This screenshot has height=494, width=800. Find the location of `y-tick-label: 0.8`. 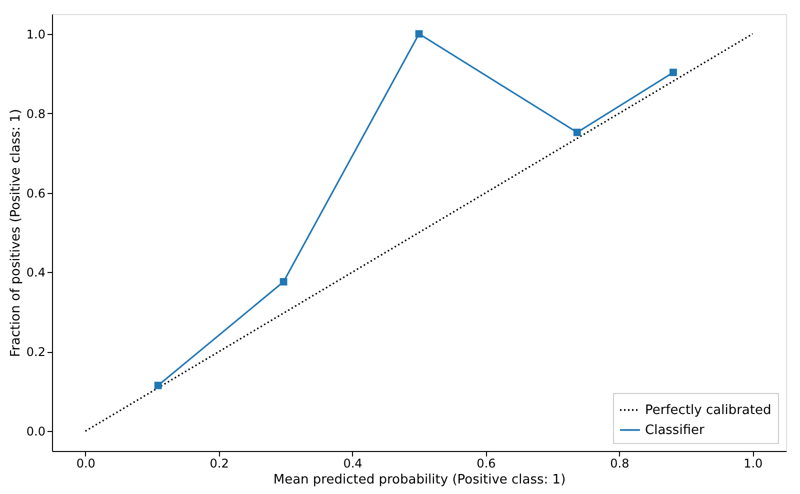

y-tick-label: 0.8 is located at coordinates (36, 113).